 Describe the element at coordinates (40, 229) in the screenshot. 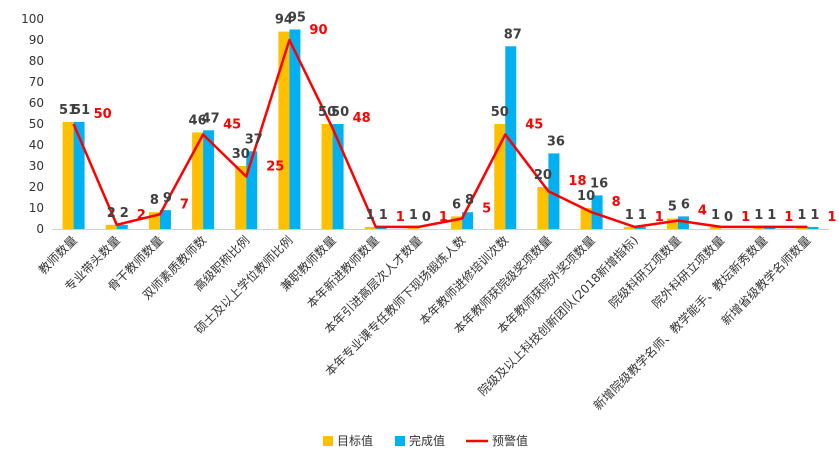

I see `y-tick-label-0: 0` at that location.